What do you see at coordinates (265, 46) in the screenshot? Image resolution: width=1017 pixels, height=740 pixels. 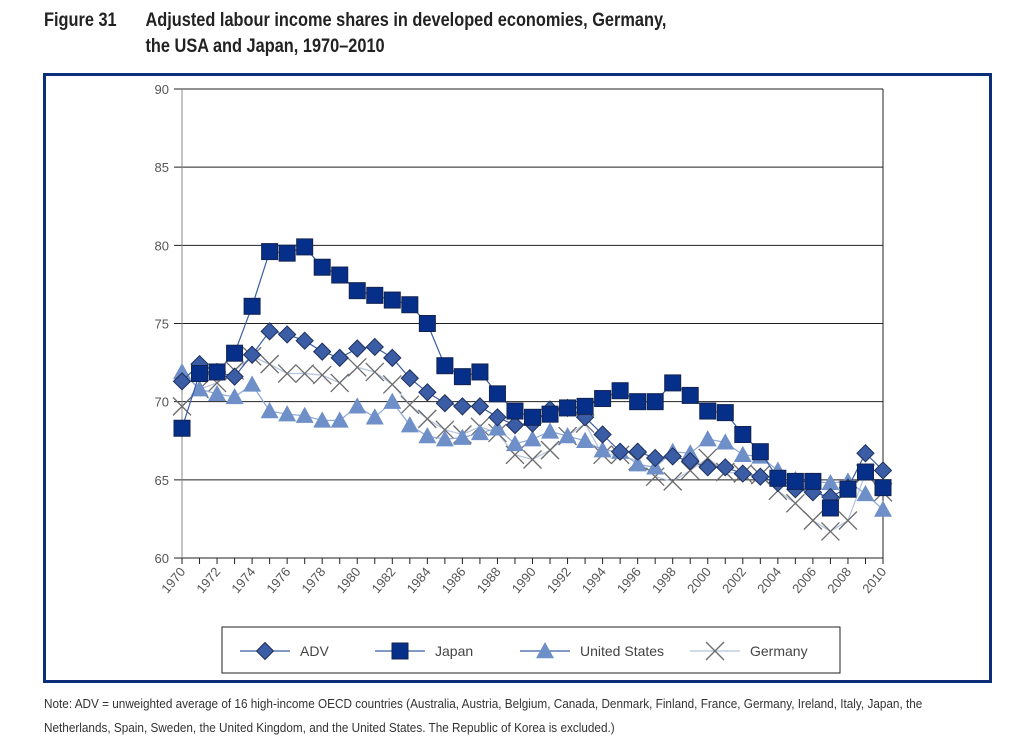 I see `figure-title-line2: the USA and Japan, 1970–2010` at bounding box center [265, 46].